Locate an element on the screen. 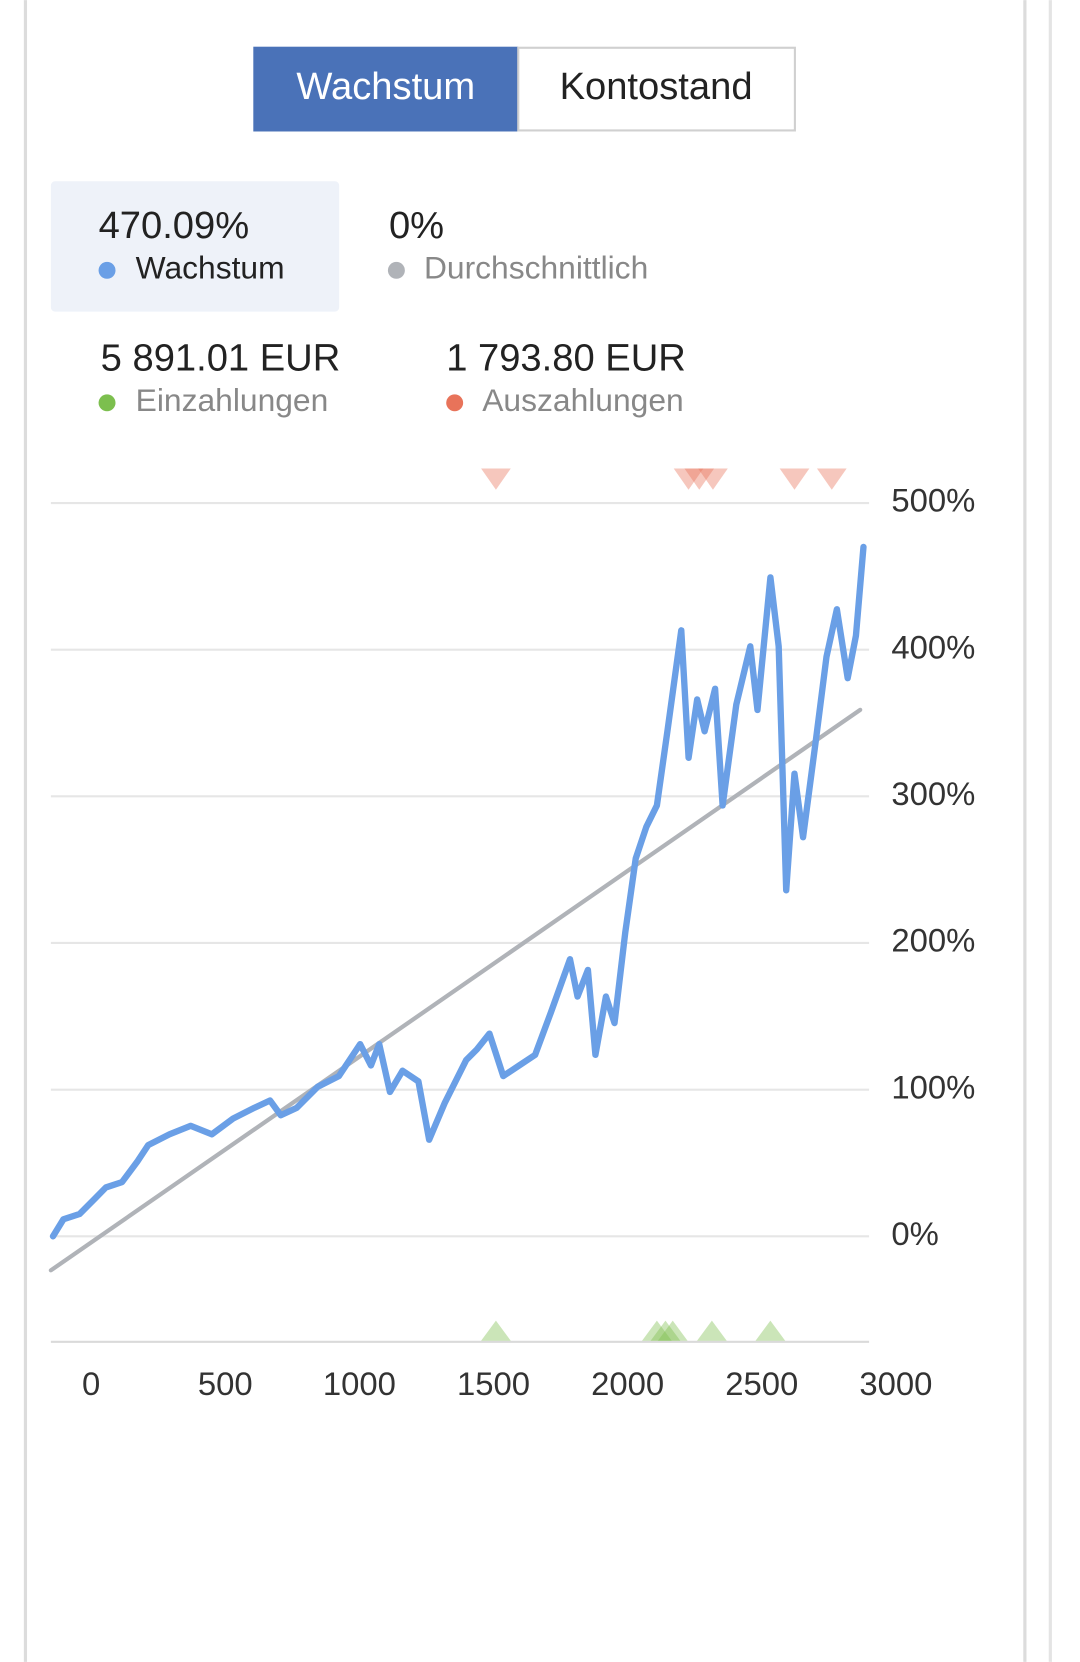 The image size is (1080, 1662). y-tick-label: 100% is located at coordinates (933, 1086).